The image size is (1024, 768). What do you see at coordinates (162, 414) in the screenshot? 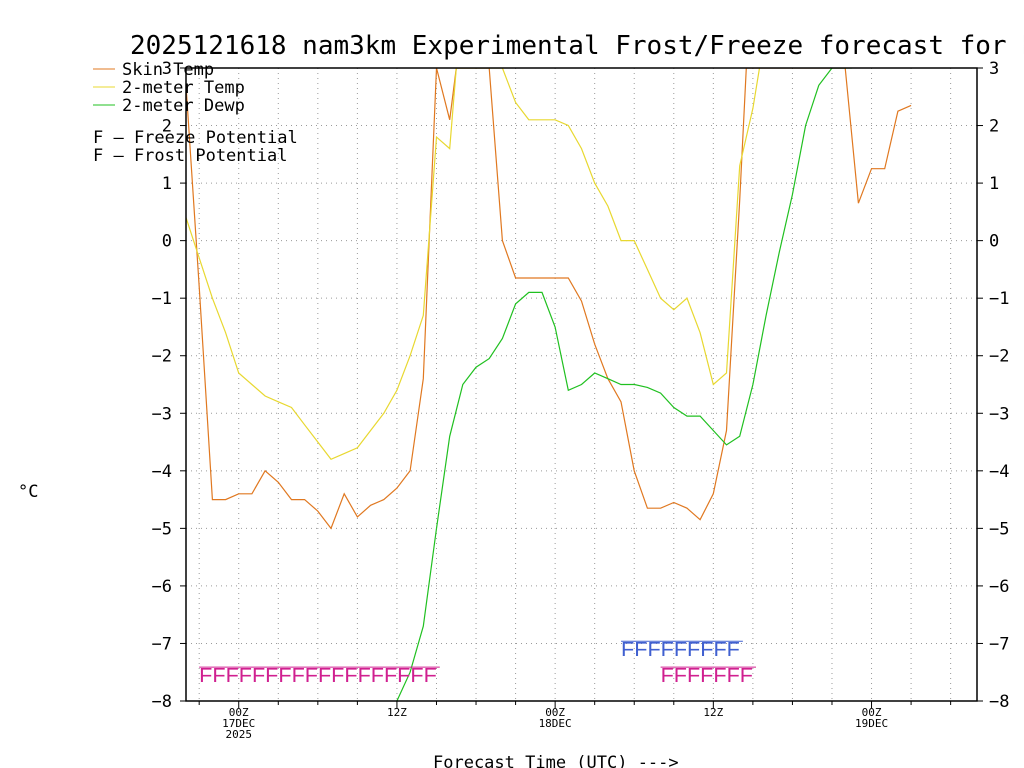
I see `y-tick-label-left: −3` at bounding box center [162, 414].